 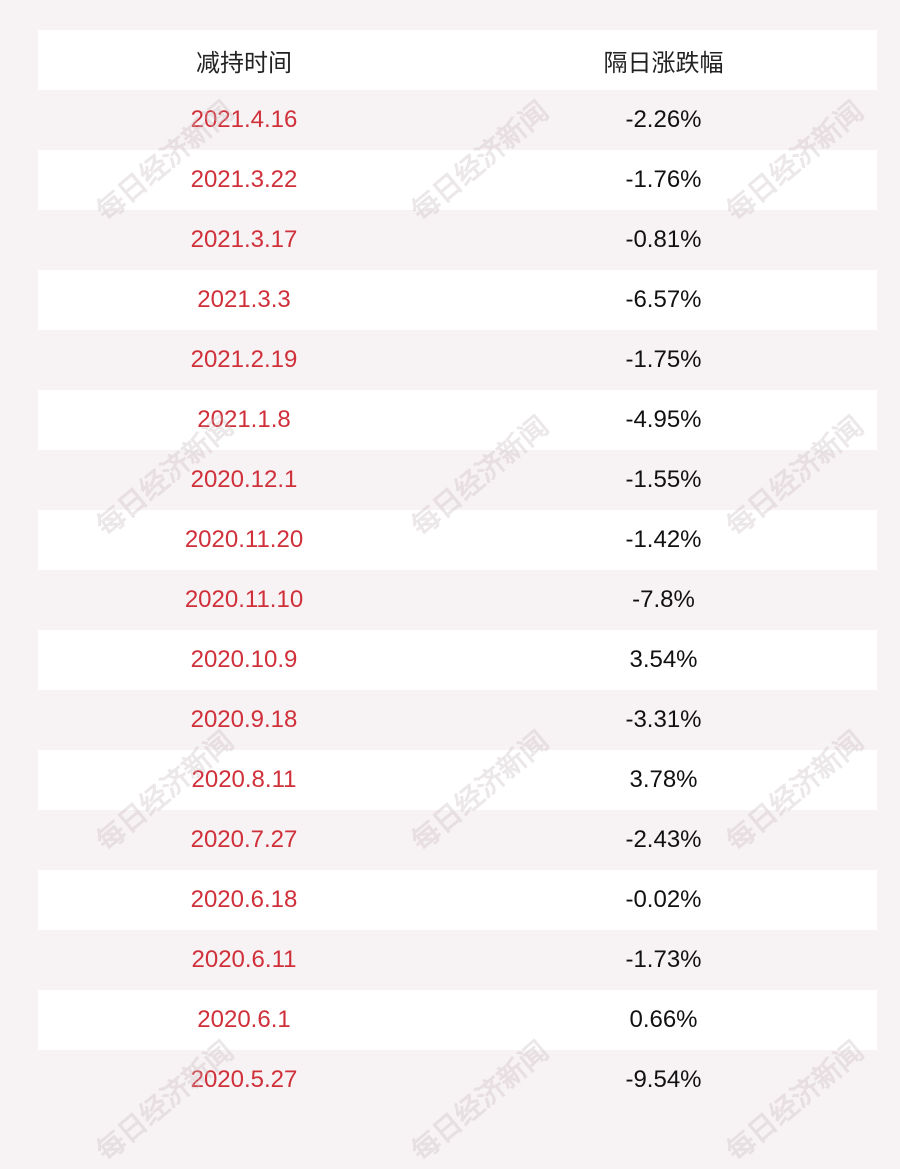 What do you see at coordinates (457, 540) in the screenshot?
I see `table-row: 2020.11.20 -1.42%` at bounding box center [457, 540].